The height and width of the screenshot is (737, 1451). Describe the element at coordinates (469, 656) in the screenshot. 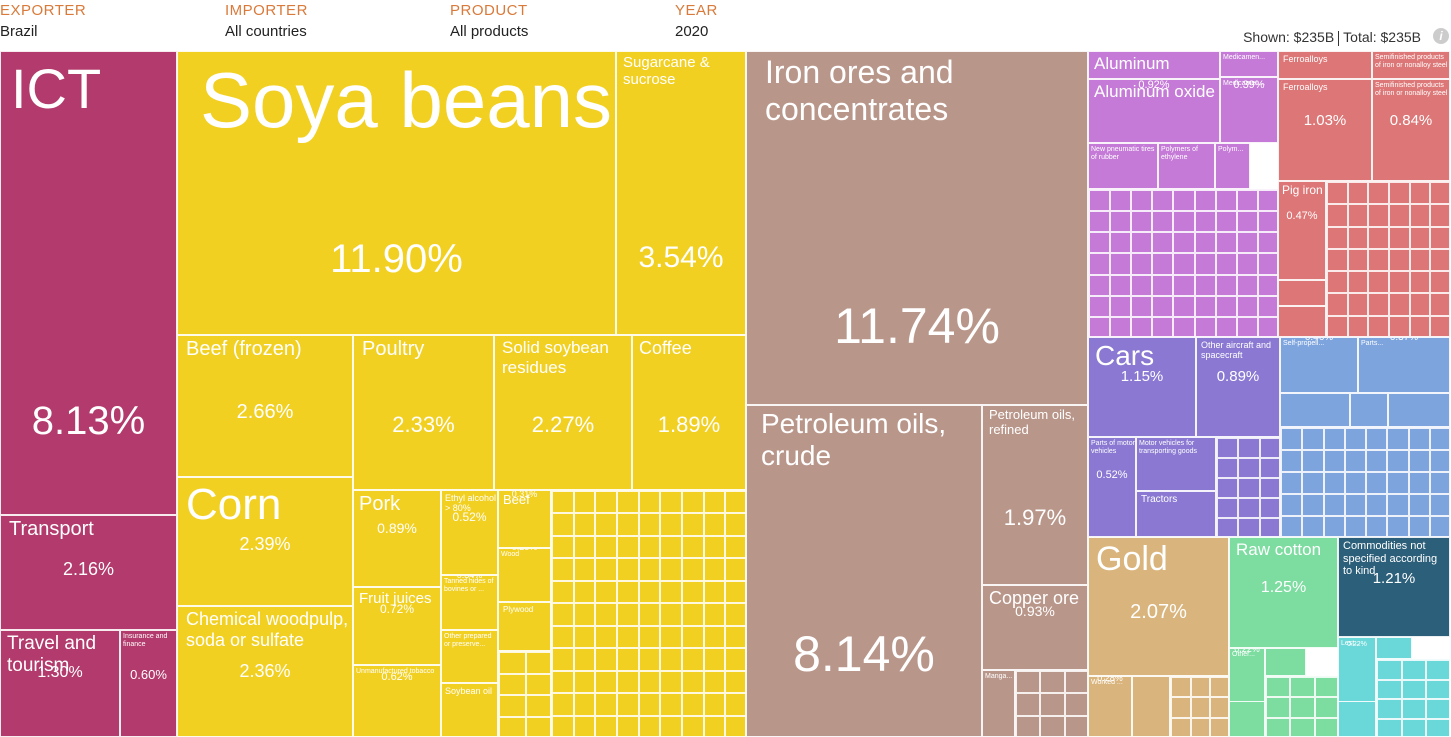

I see `treemap-cell-other-prepared: Other prepared or preserve...0.32%` at that location.